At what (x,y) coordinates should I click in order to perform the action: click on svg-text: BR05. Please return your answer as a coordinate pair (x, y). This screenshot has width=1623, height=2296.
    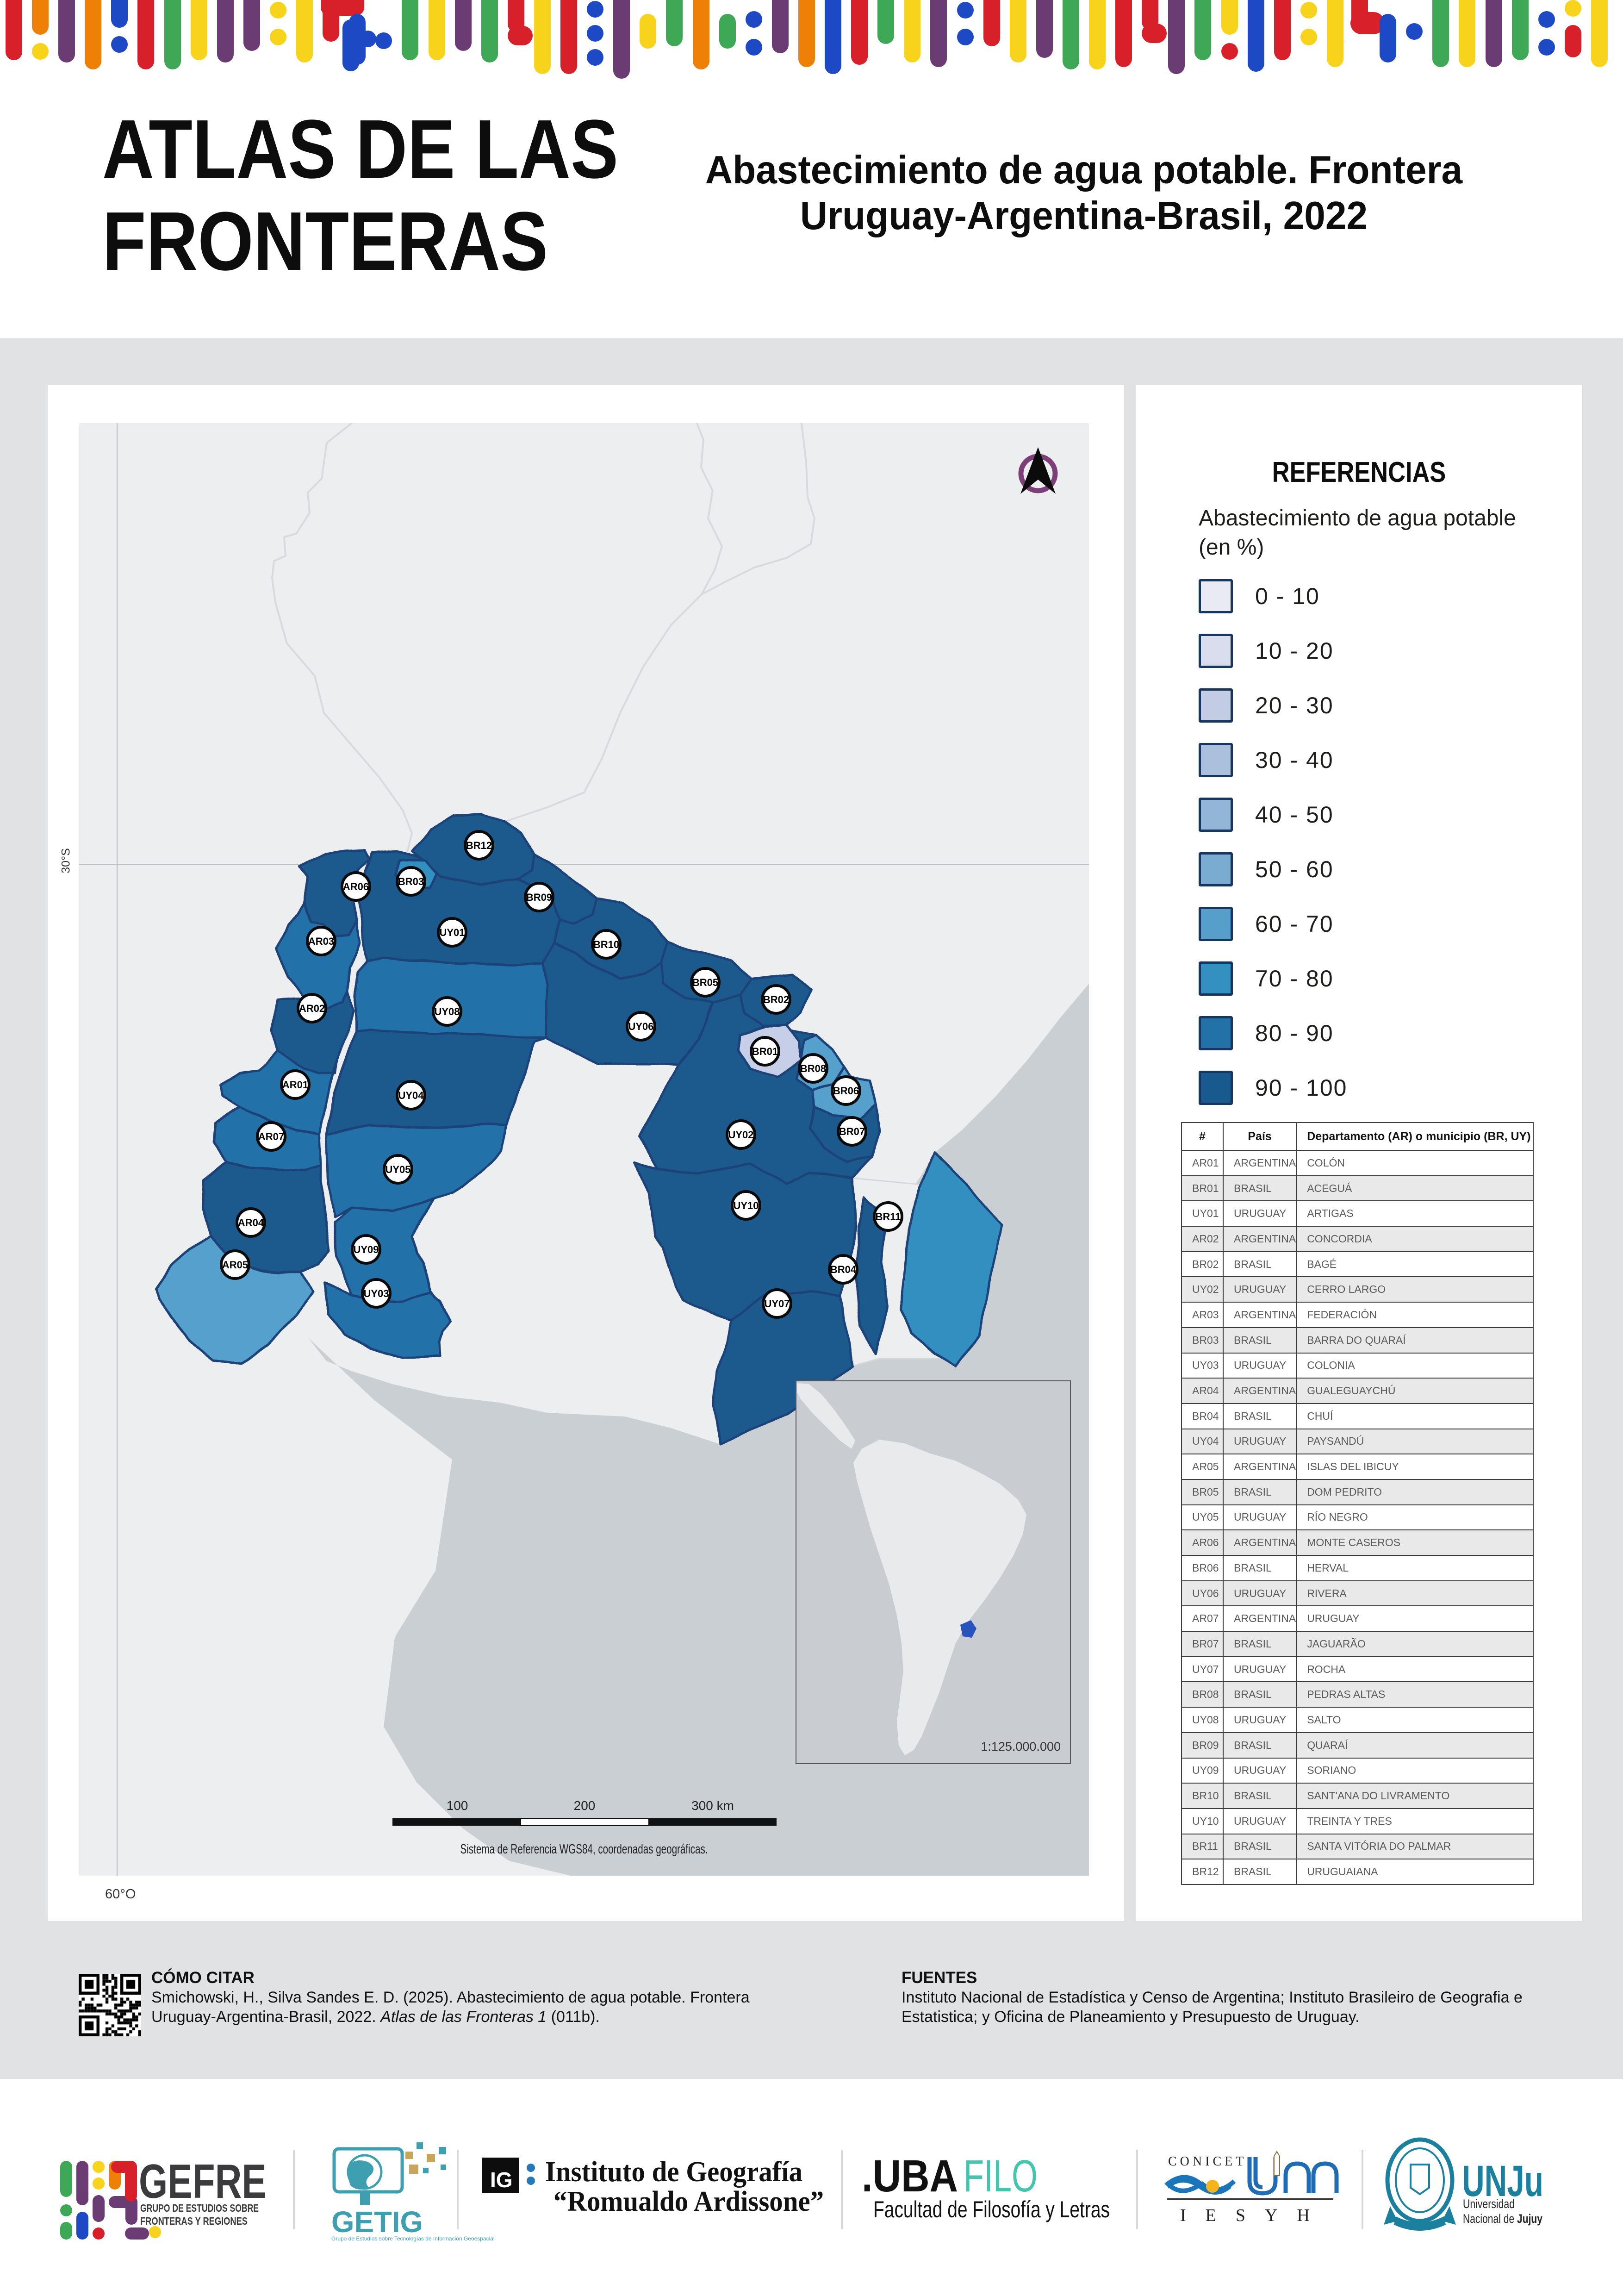
    Looking at the image, I should click on (705, 982).